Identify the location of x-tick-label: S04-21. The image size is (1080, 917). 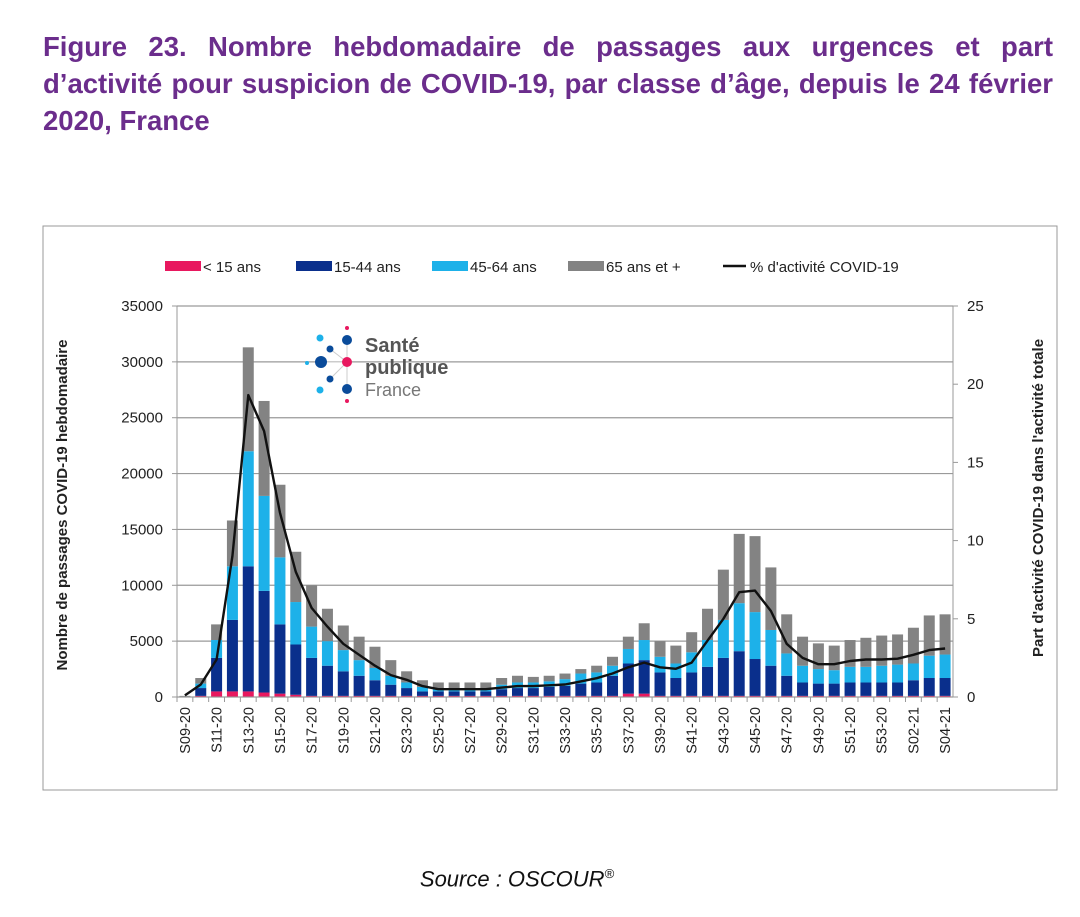
(946, 730).